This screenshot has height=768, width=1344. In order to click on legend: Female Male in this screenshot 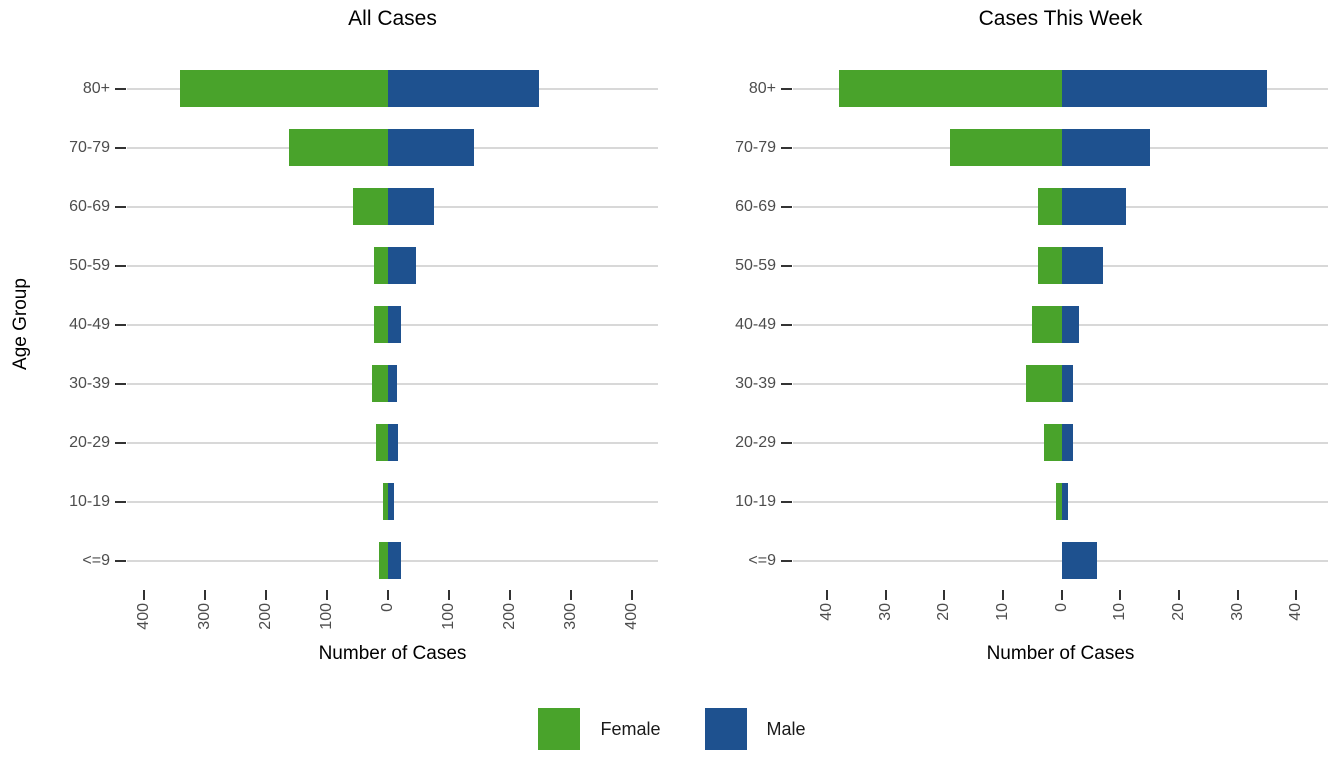, I will do `click(672, 729)`.